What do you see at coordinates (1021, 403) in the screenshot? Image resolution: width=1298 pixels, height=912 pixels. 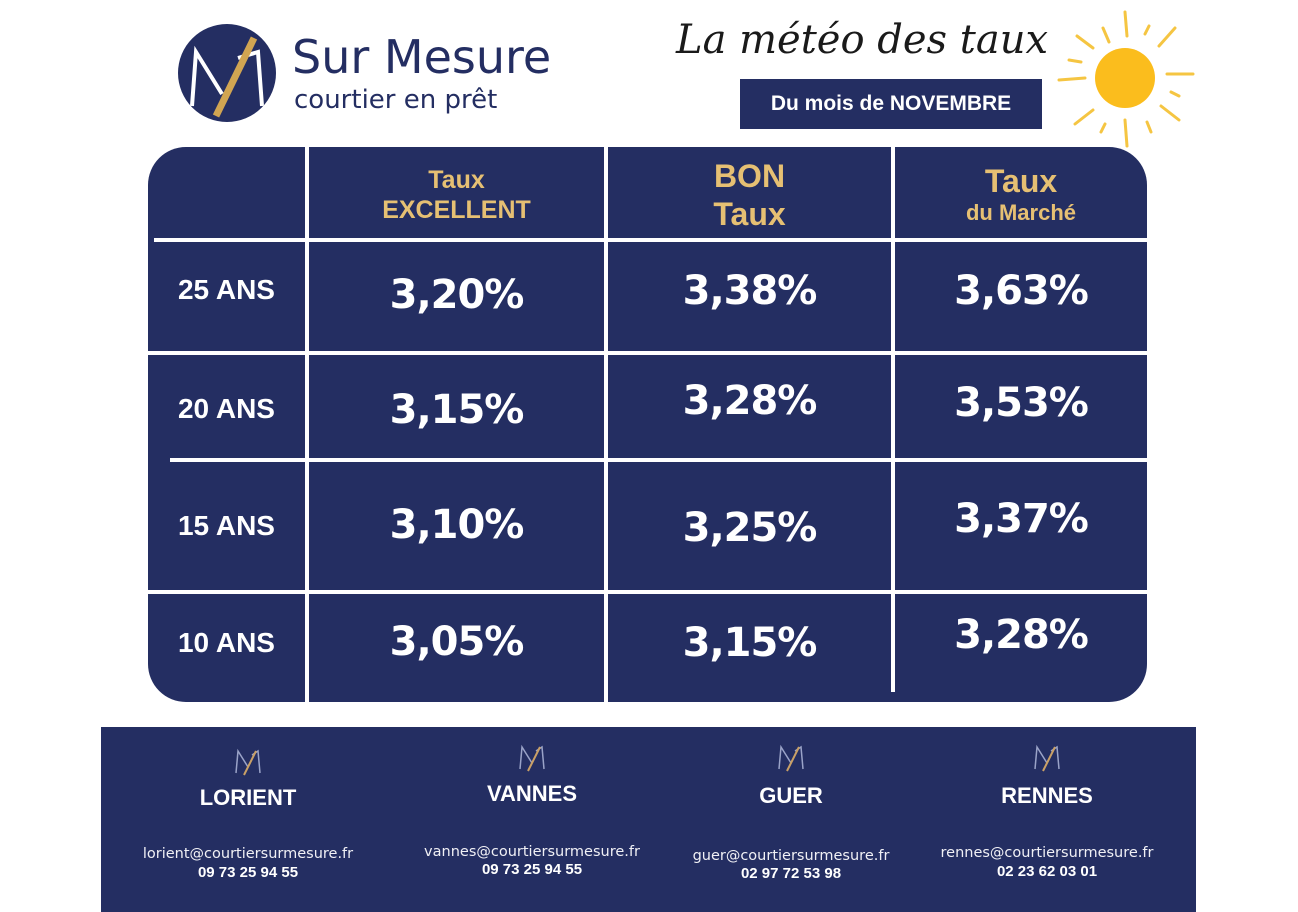 I see `rate-cell: 3,53%` at bounding box center [1021, 403].